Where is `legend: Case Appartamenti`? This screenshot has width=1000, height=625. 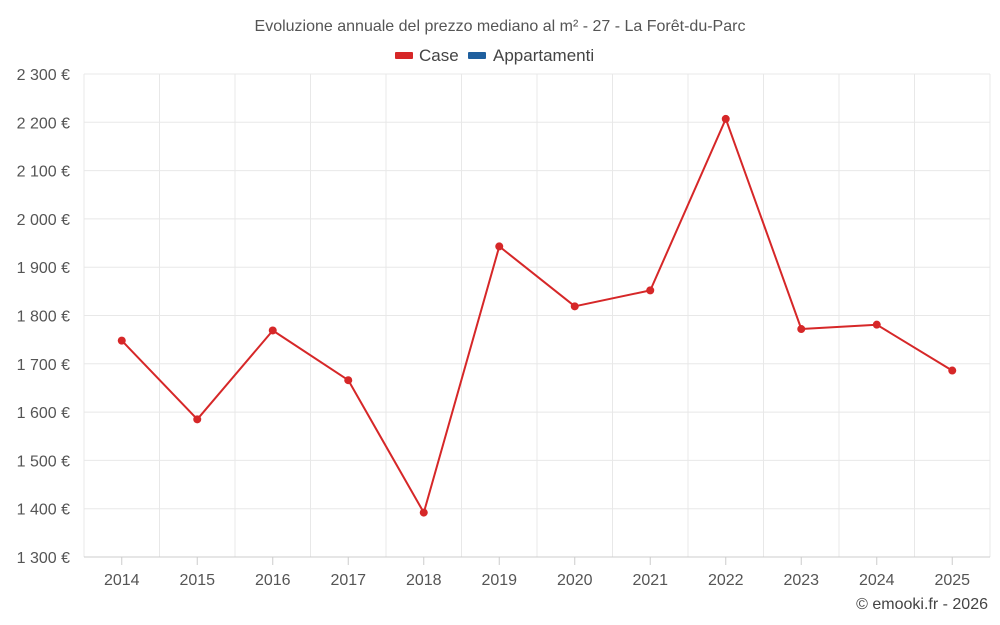
legend: Case Appartamenti is located at coordinates (494, 55).